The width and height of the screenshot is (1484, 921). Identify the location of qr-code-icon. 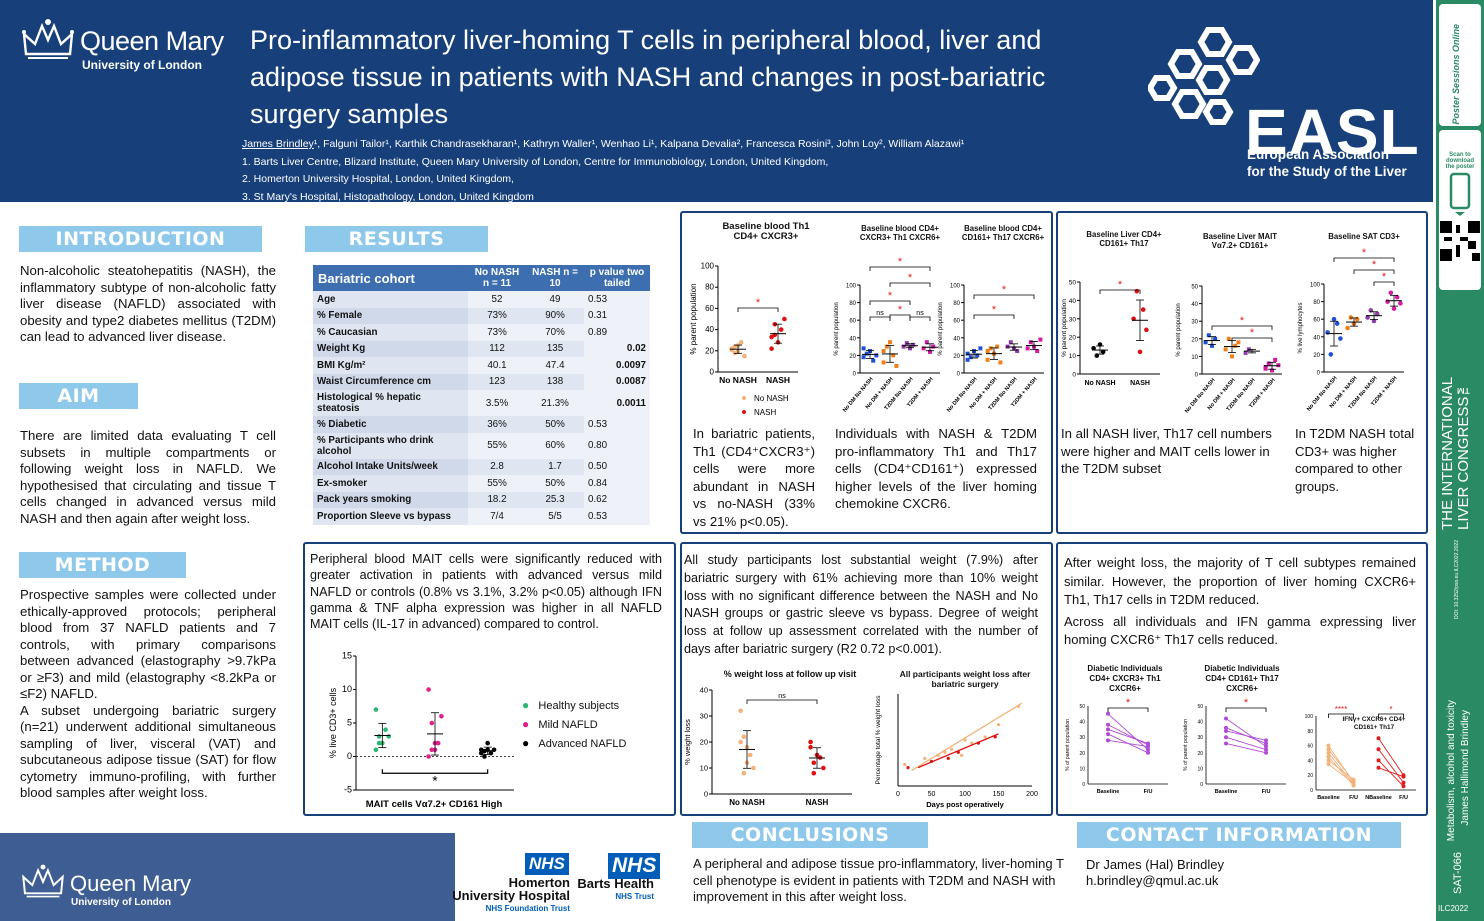
(1460, 241).